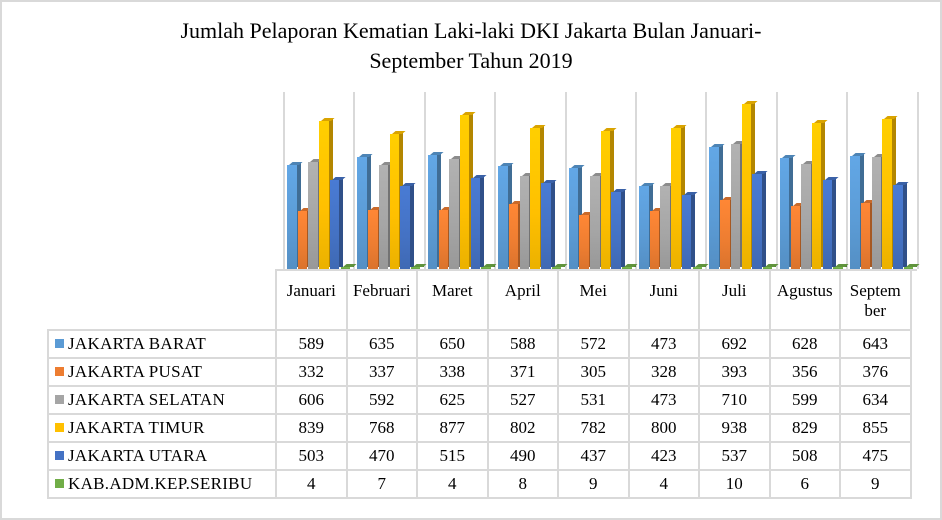 The image size is (942, 520). What do you see at coordinates (311, 300) in the screenshot?
I see `category-label: Januari` at bounding box center [311, 300].